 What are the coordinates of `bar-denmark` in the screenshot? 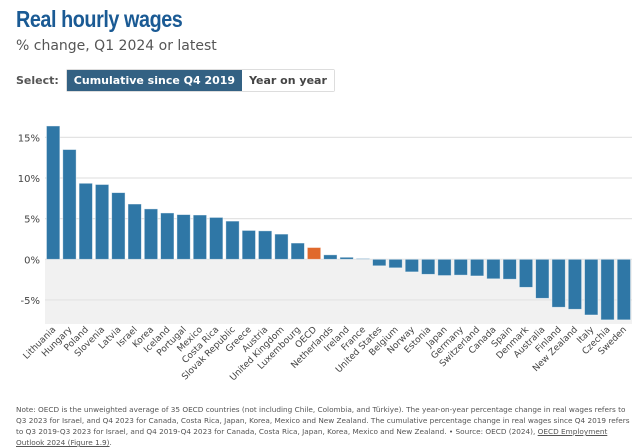 It's located at (526, 273).